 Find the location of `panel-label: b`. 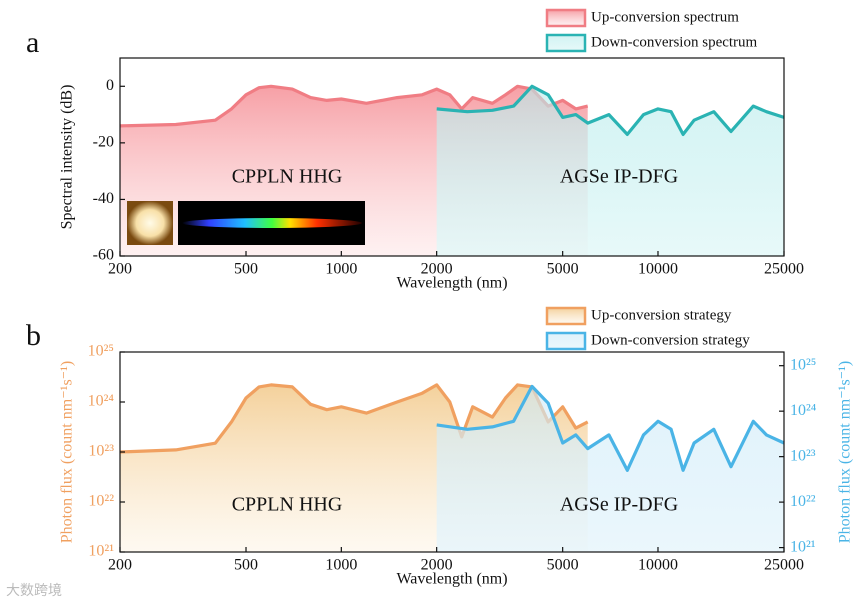

panel-label: b is located at coordinates (33, 335).